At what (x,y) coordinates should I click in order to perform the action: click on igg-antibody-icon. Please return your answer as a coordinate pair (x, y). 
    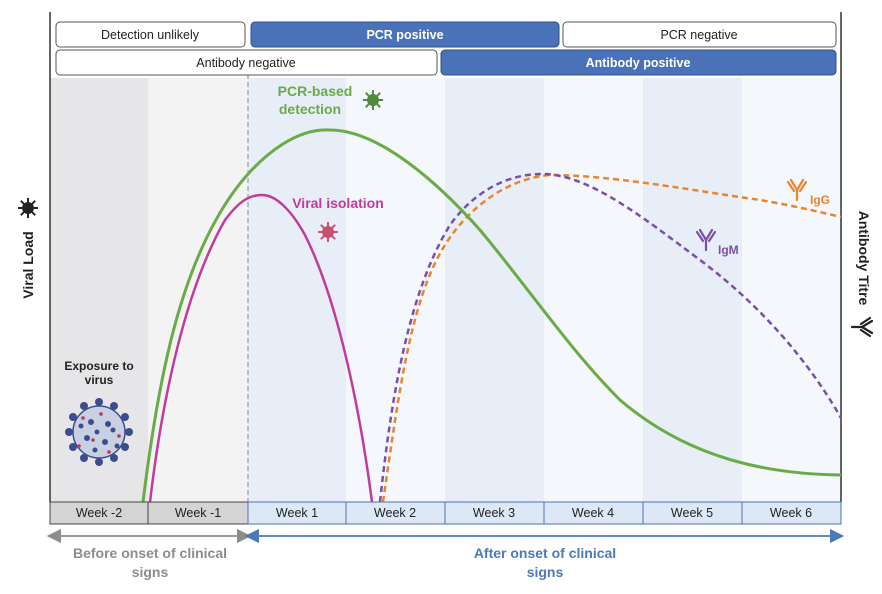
    Looking at the image, I should click on (797, 190).